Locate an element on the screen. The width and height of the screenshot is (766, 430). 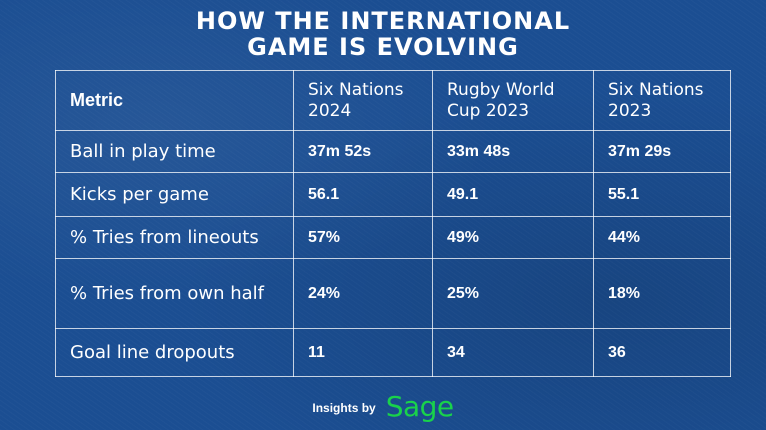
value-cell: 25% is located at coordinates (513, 293).